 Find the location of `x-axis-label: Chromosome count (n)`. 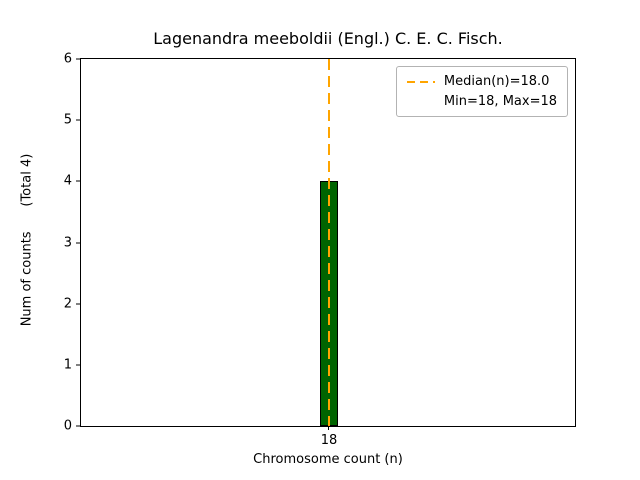

x-axis-label: Chromosome count (n) is located at coordinates (328, 459).